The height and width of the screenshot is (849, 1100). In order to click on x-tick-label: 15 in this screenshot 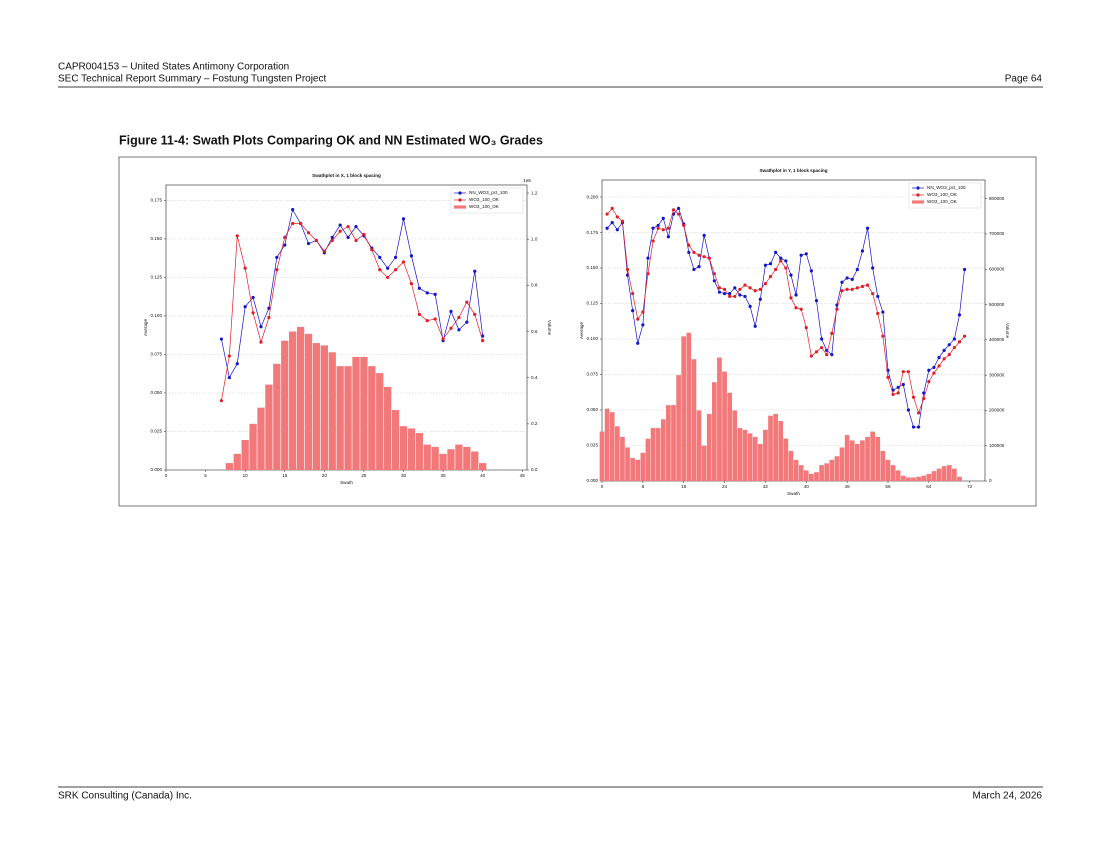, I will do `click(285, 475)`.